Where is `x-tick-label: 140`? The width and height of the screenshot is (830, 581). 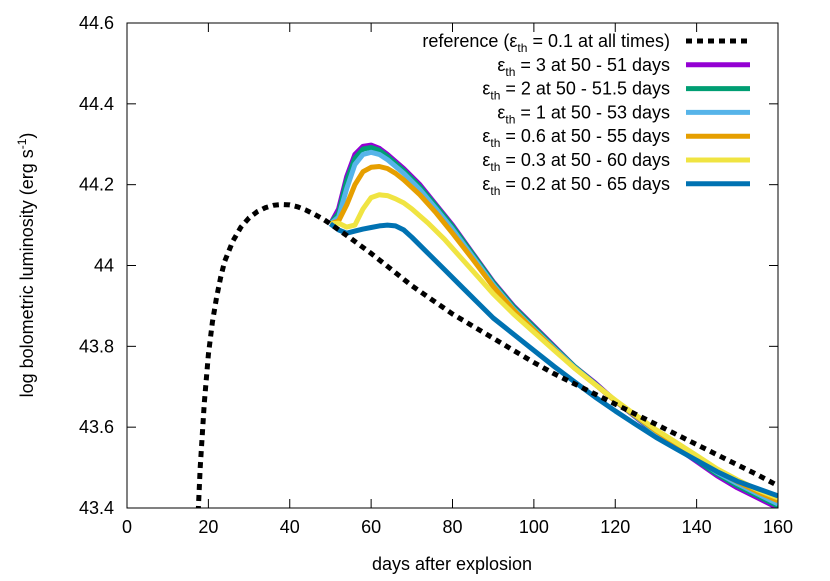 x-tick-label: 140 is located at coordinates (697, 527).